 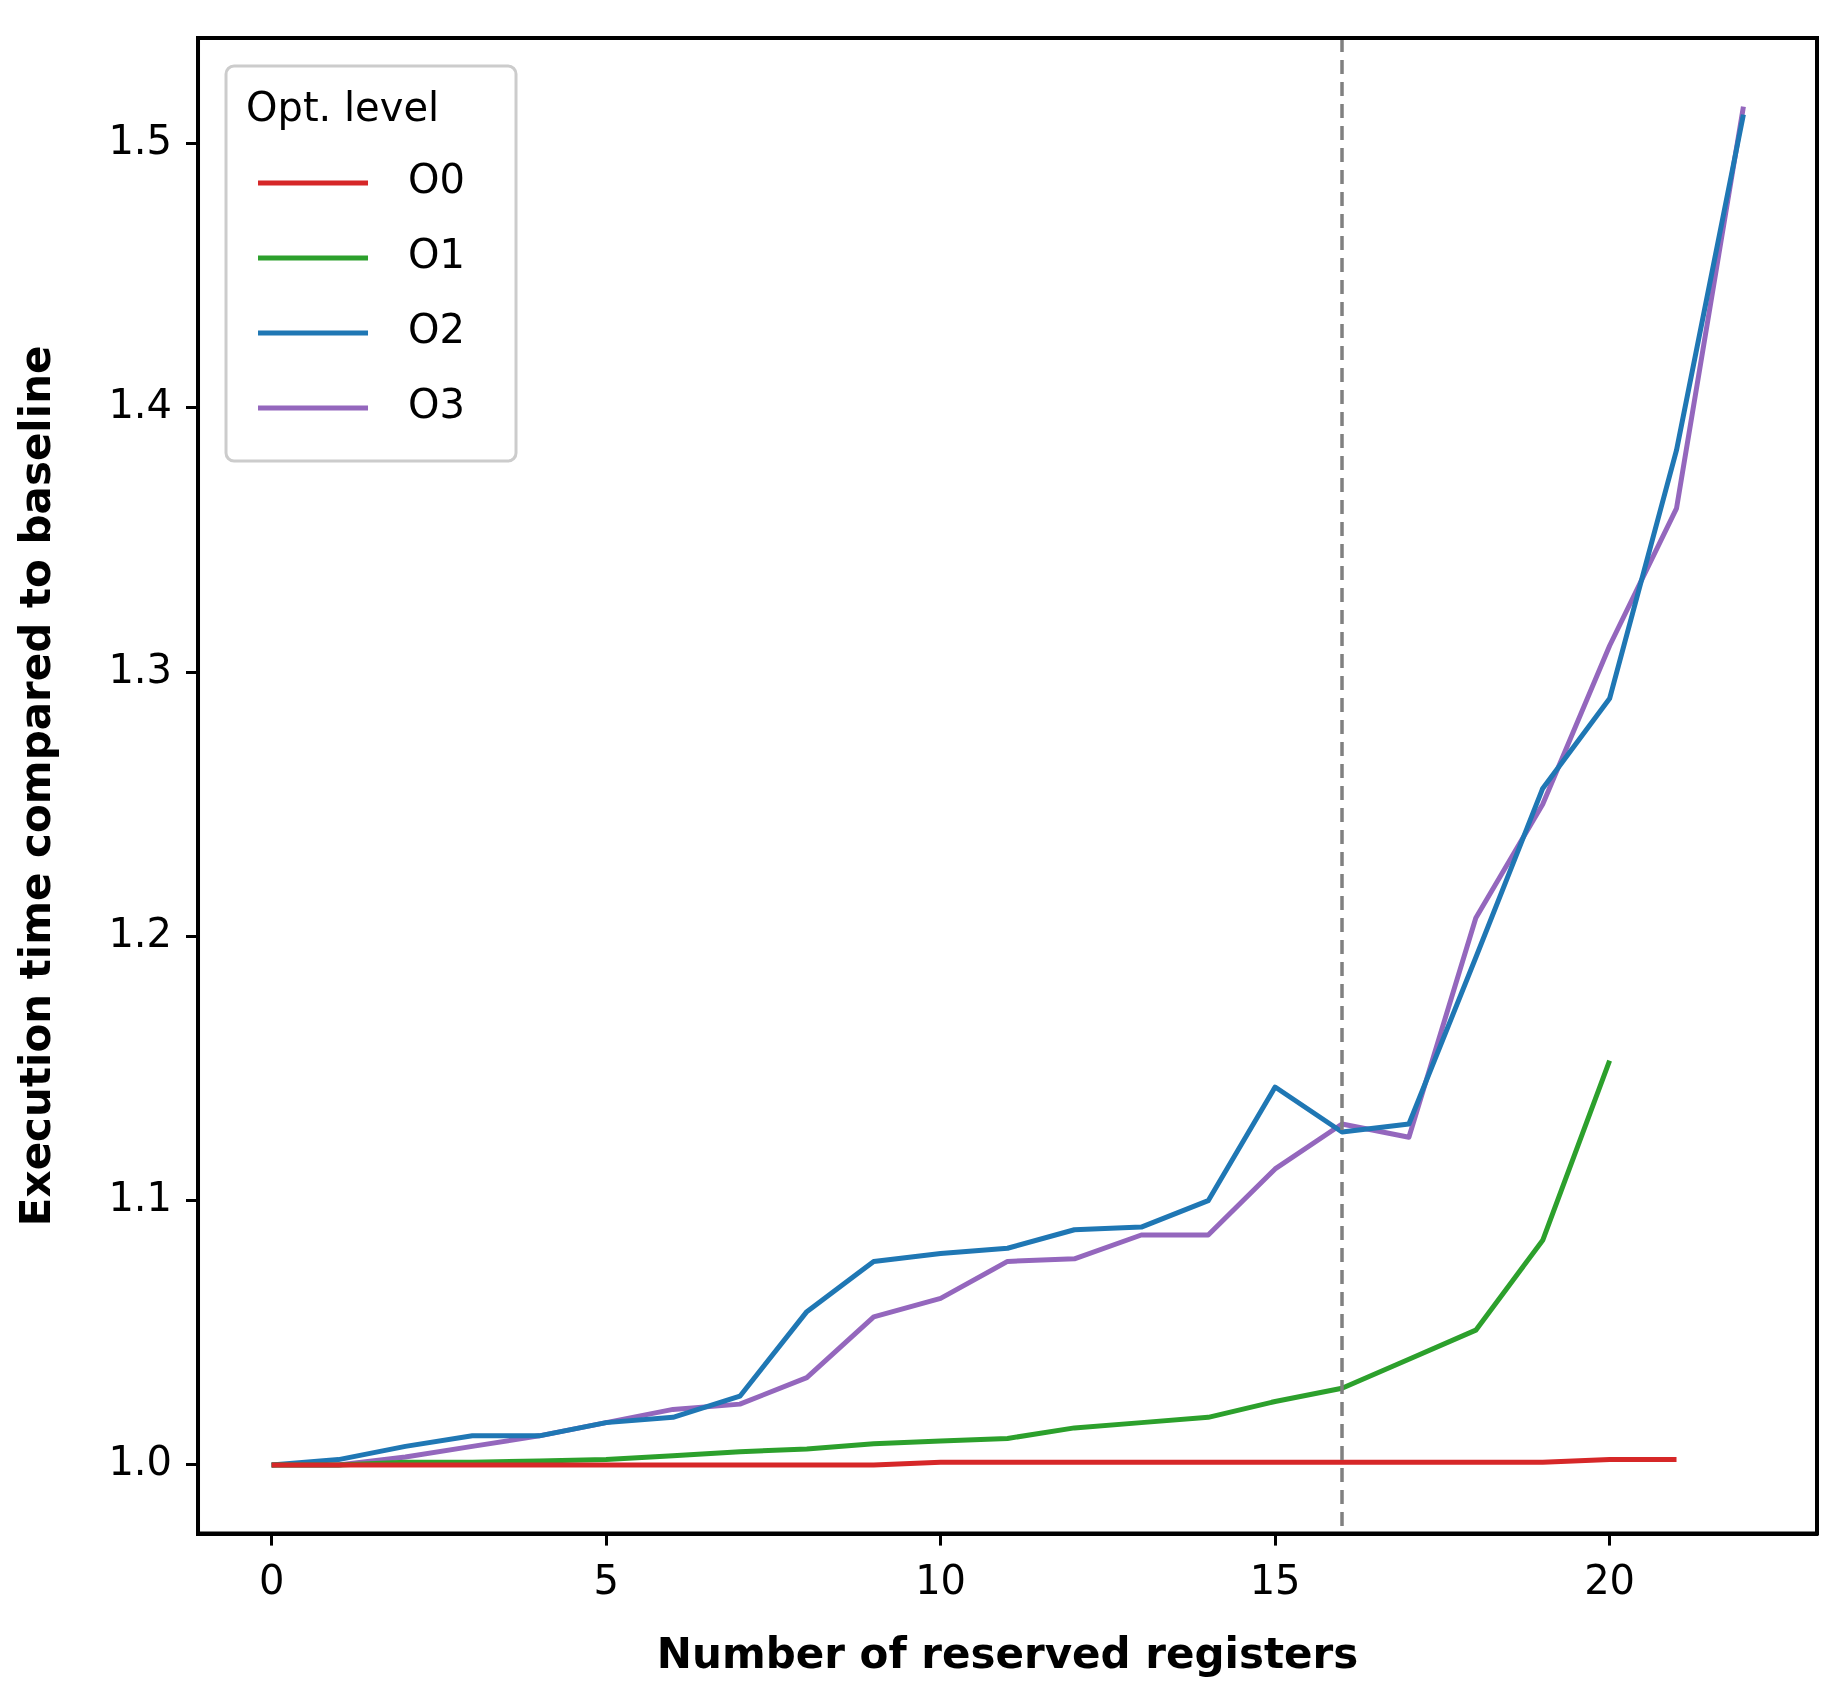 What do you see at coordinates (1007, 1653) in the screenshot?
I see `x-axis-title: Number of reserved registers` at bounding box center [1007, 1653].